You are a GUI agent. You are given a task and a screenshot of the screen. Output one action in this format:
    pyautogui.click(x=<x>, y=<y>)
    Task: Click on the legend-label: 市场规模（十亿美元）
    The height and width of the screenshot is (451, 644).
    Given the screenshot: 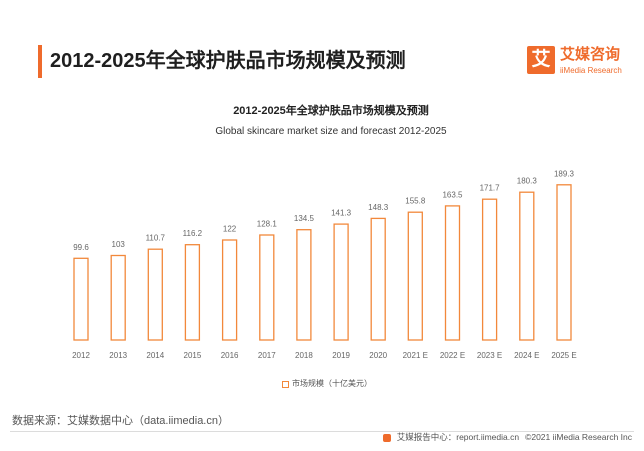 What is the action you would take?
    pyautogui.click(x=332, y=383)
    